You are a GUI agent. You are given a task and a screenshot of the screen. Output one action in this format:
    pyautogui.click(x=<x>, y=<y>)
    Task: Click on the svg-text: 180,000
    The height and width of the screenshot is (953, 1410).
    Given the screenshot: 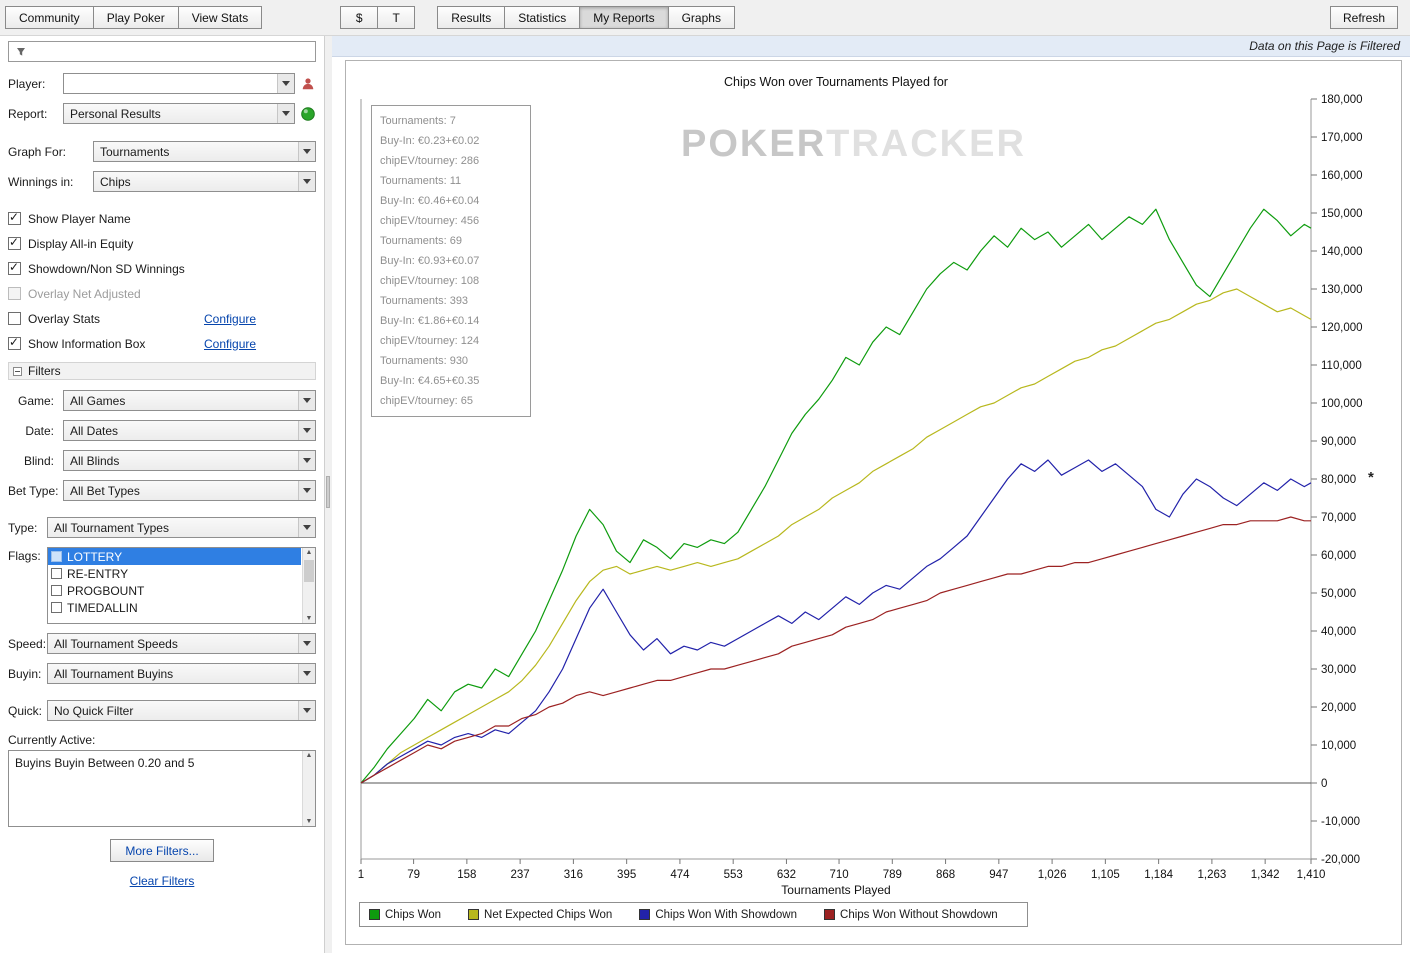 What is the action you would take?
    pyautogui.click(x=1342, y=100)
    